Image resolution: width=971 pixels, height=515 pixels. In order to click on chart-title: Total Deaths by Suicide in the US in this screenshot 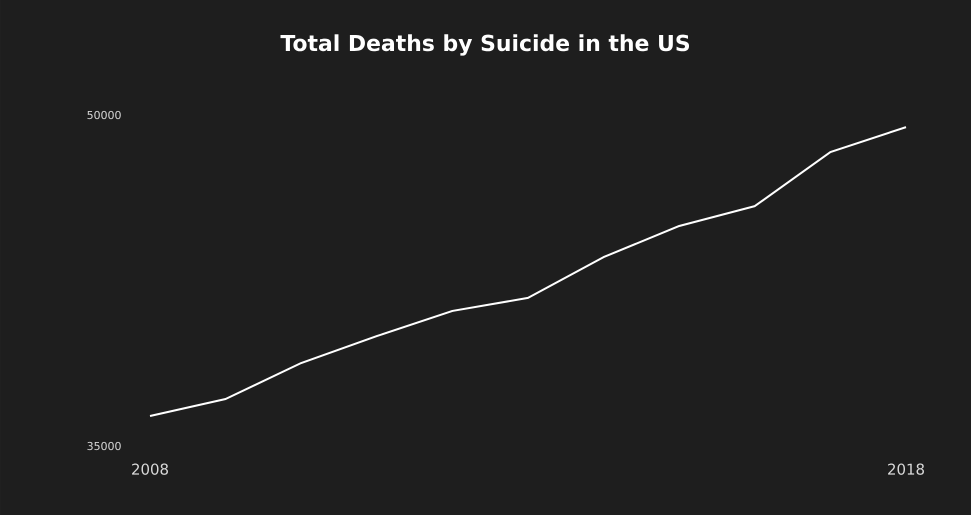, I will do `click(485, 45)`.